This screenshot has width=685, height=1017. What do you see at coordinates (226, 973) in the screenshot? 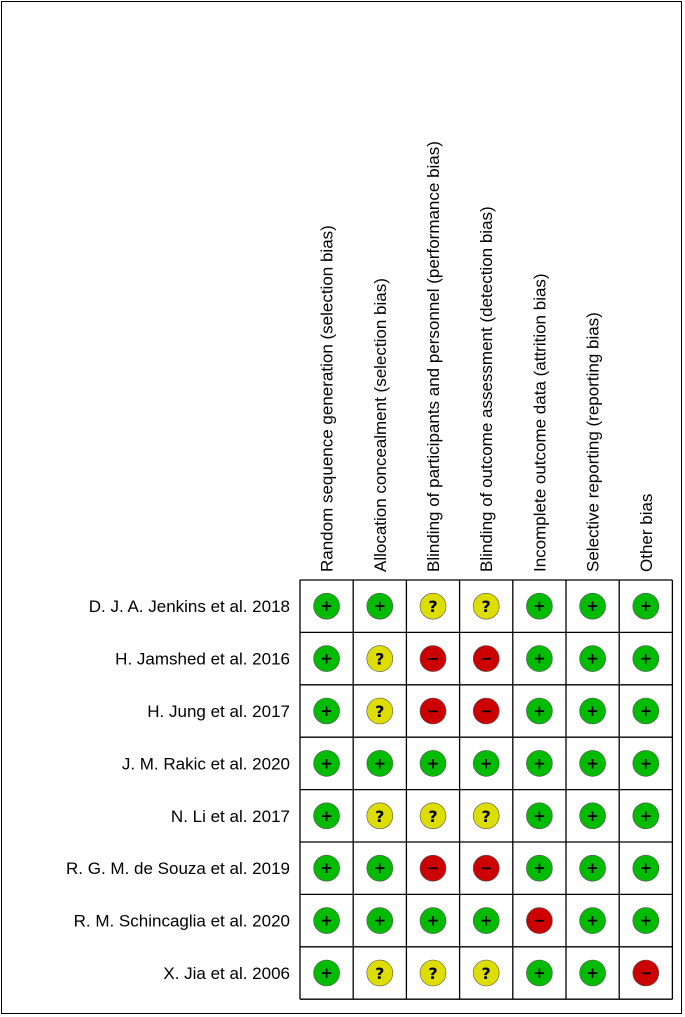
I see `study-label: X. Jia et al. 2006` at bounding box center [226, 973].